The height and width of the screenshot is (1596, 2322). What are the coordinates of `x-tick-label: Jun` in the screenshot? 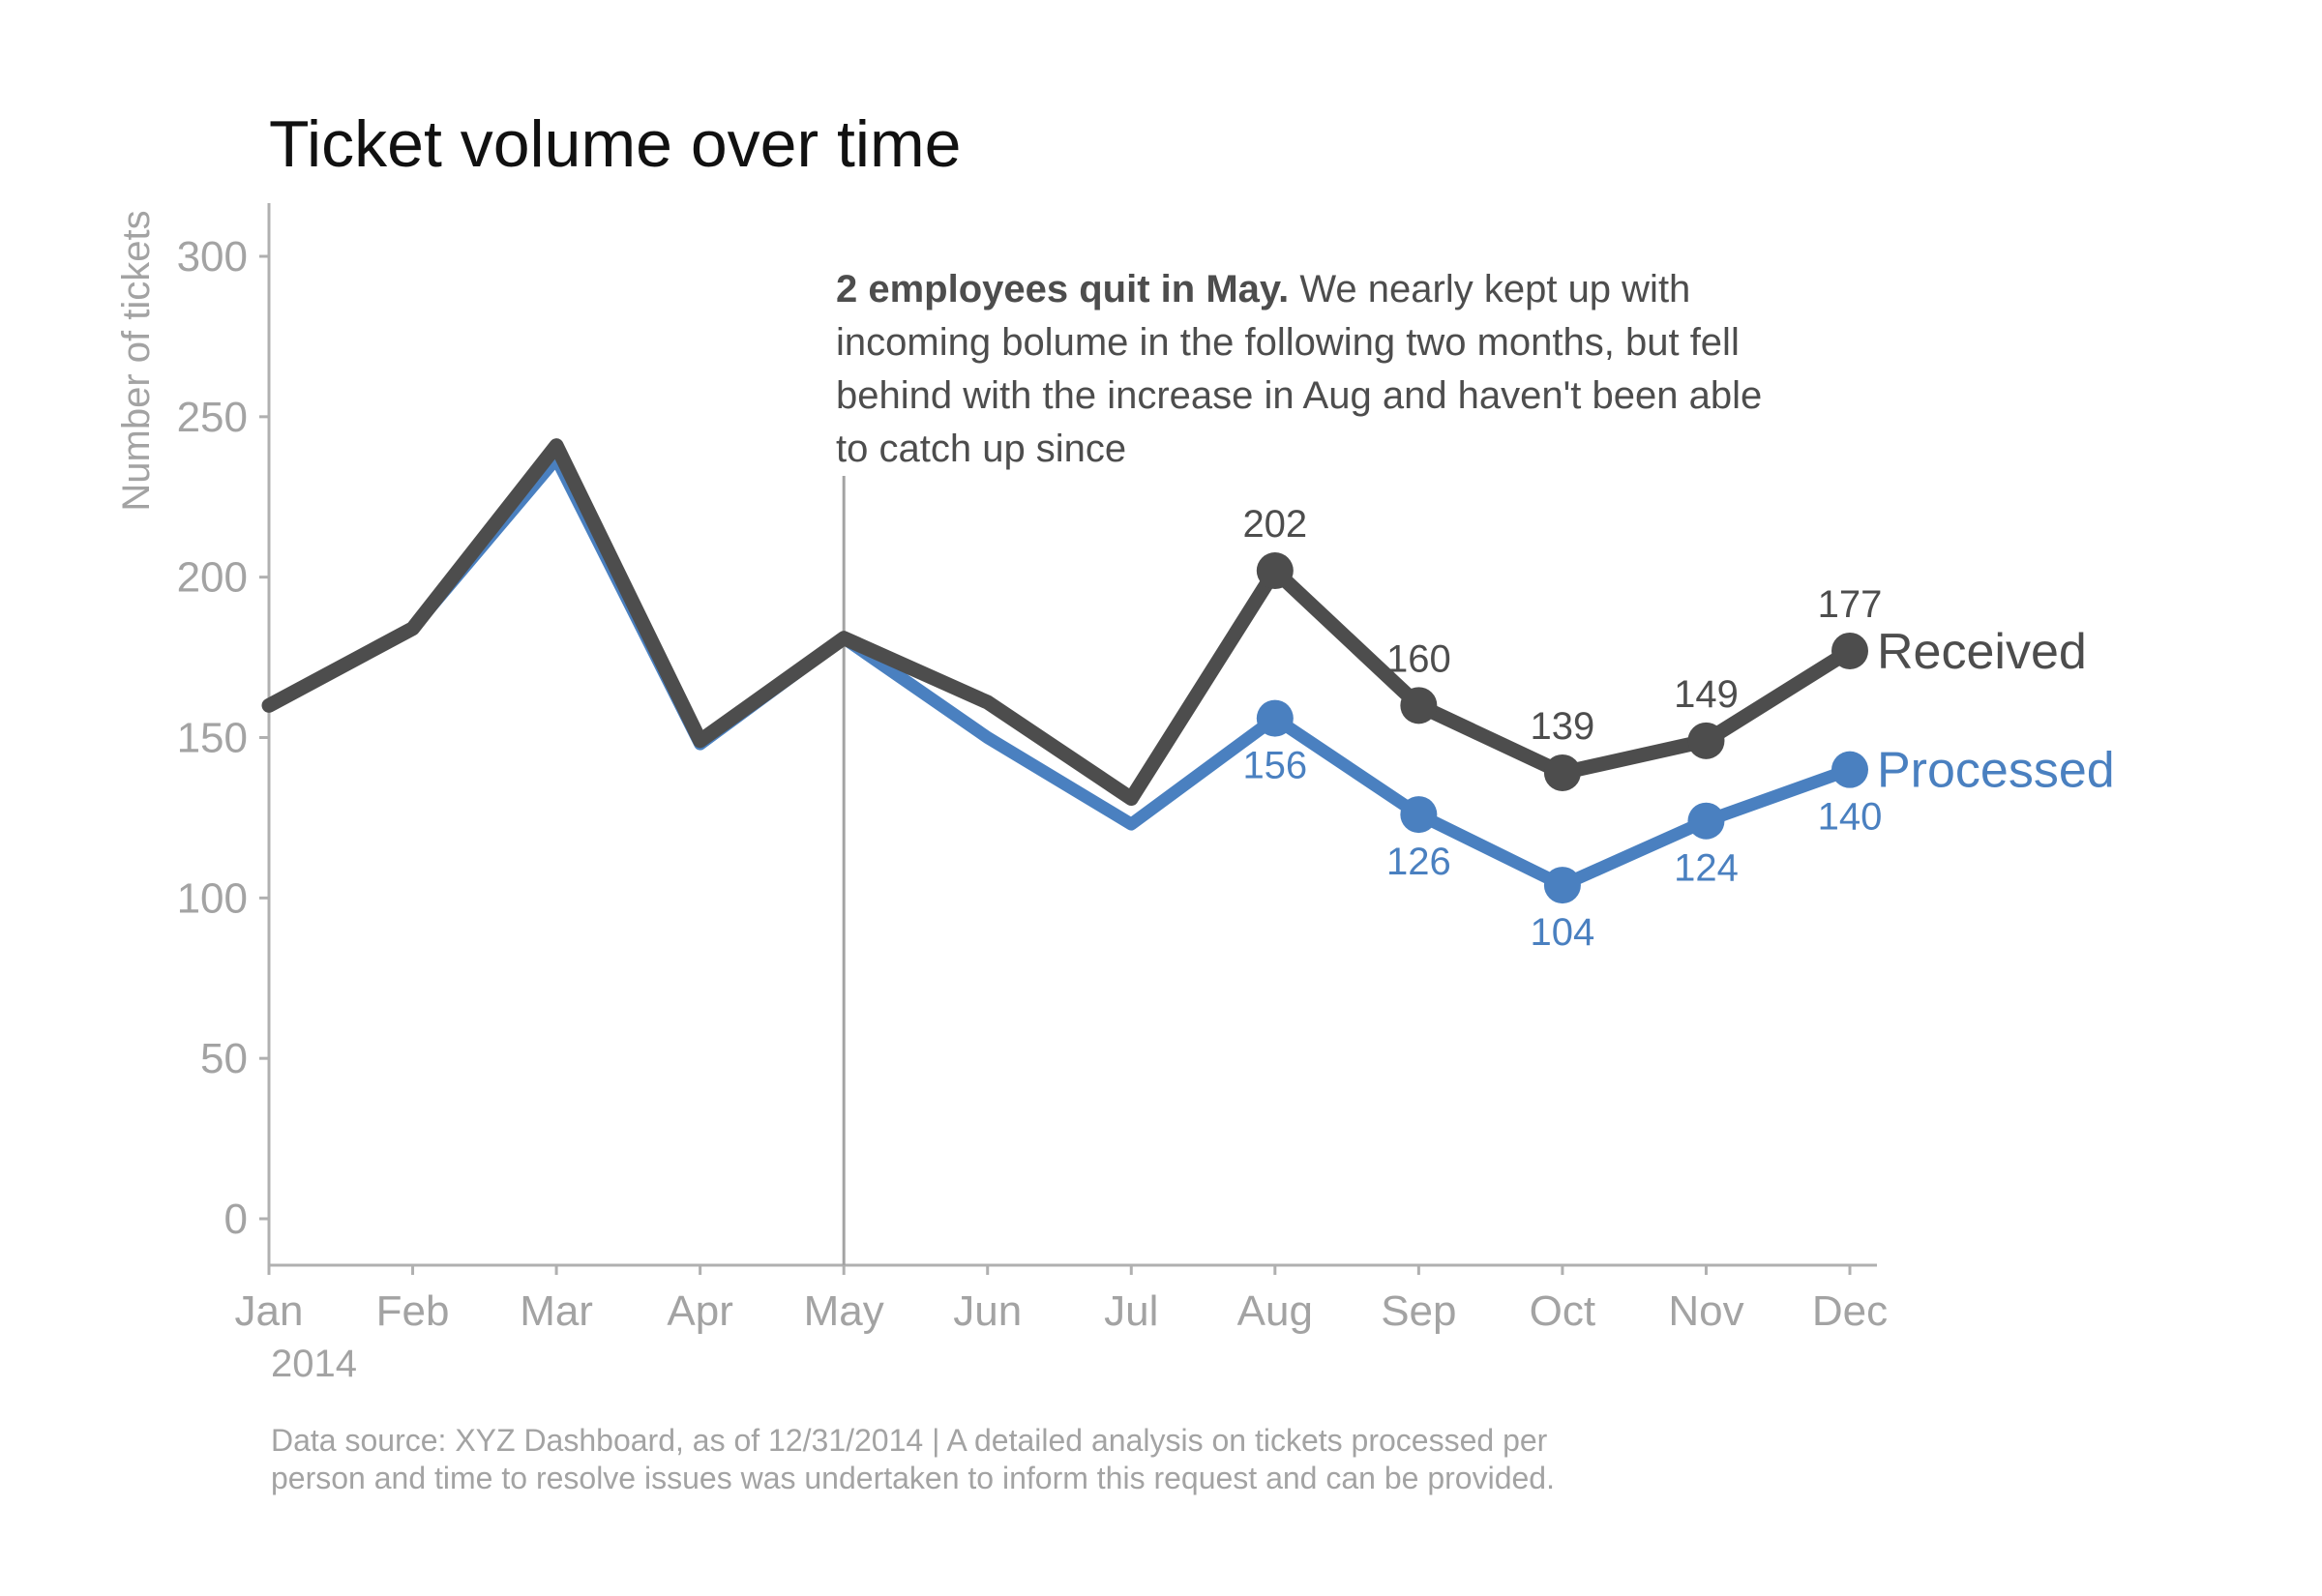 It's located at (987, 1311).